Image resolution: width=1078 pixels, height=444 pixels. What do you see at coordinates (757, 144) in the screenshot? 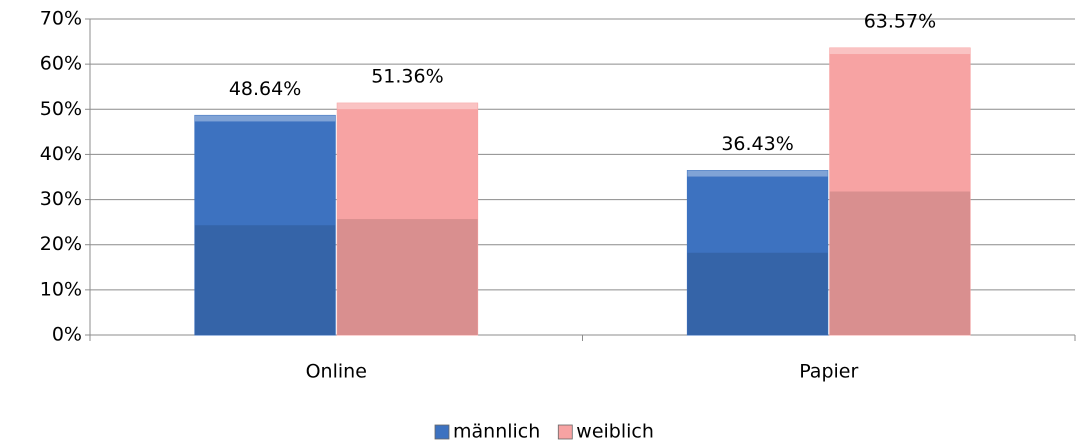
I see `value-label: 36.43%` at bounding box center [757, 144].